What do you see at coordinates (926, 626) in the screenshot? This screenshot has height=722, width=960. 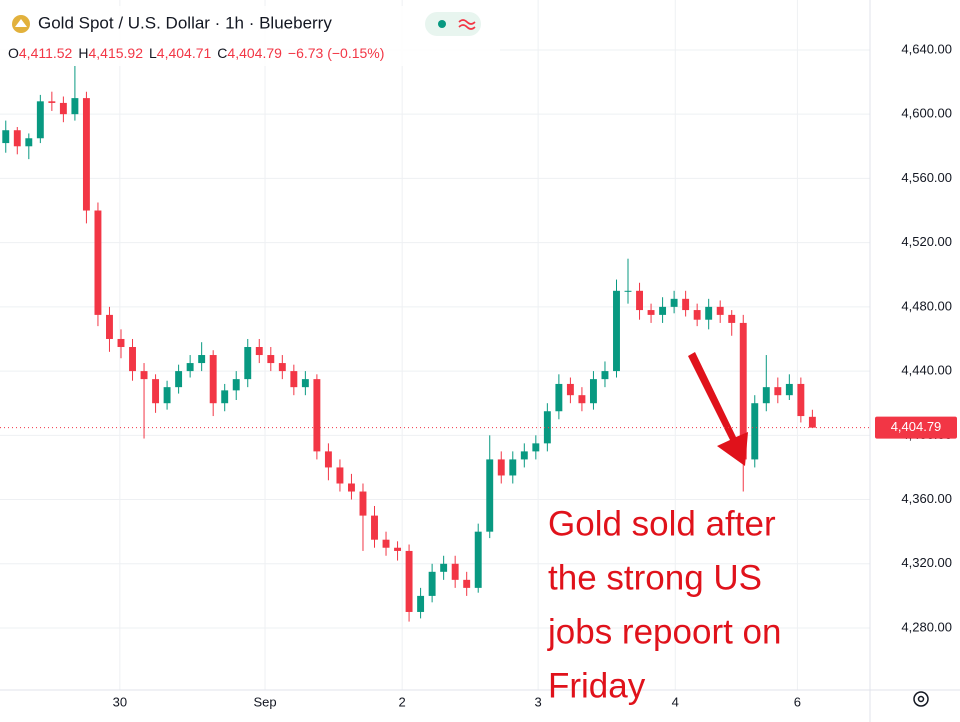 I see `y-tick-label: 4,280.00` at bounding box center [926, 626].